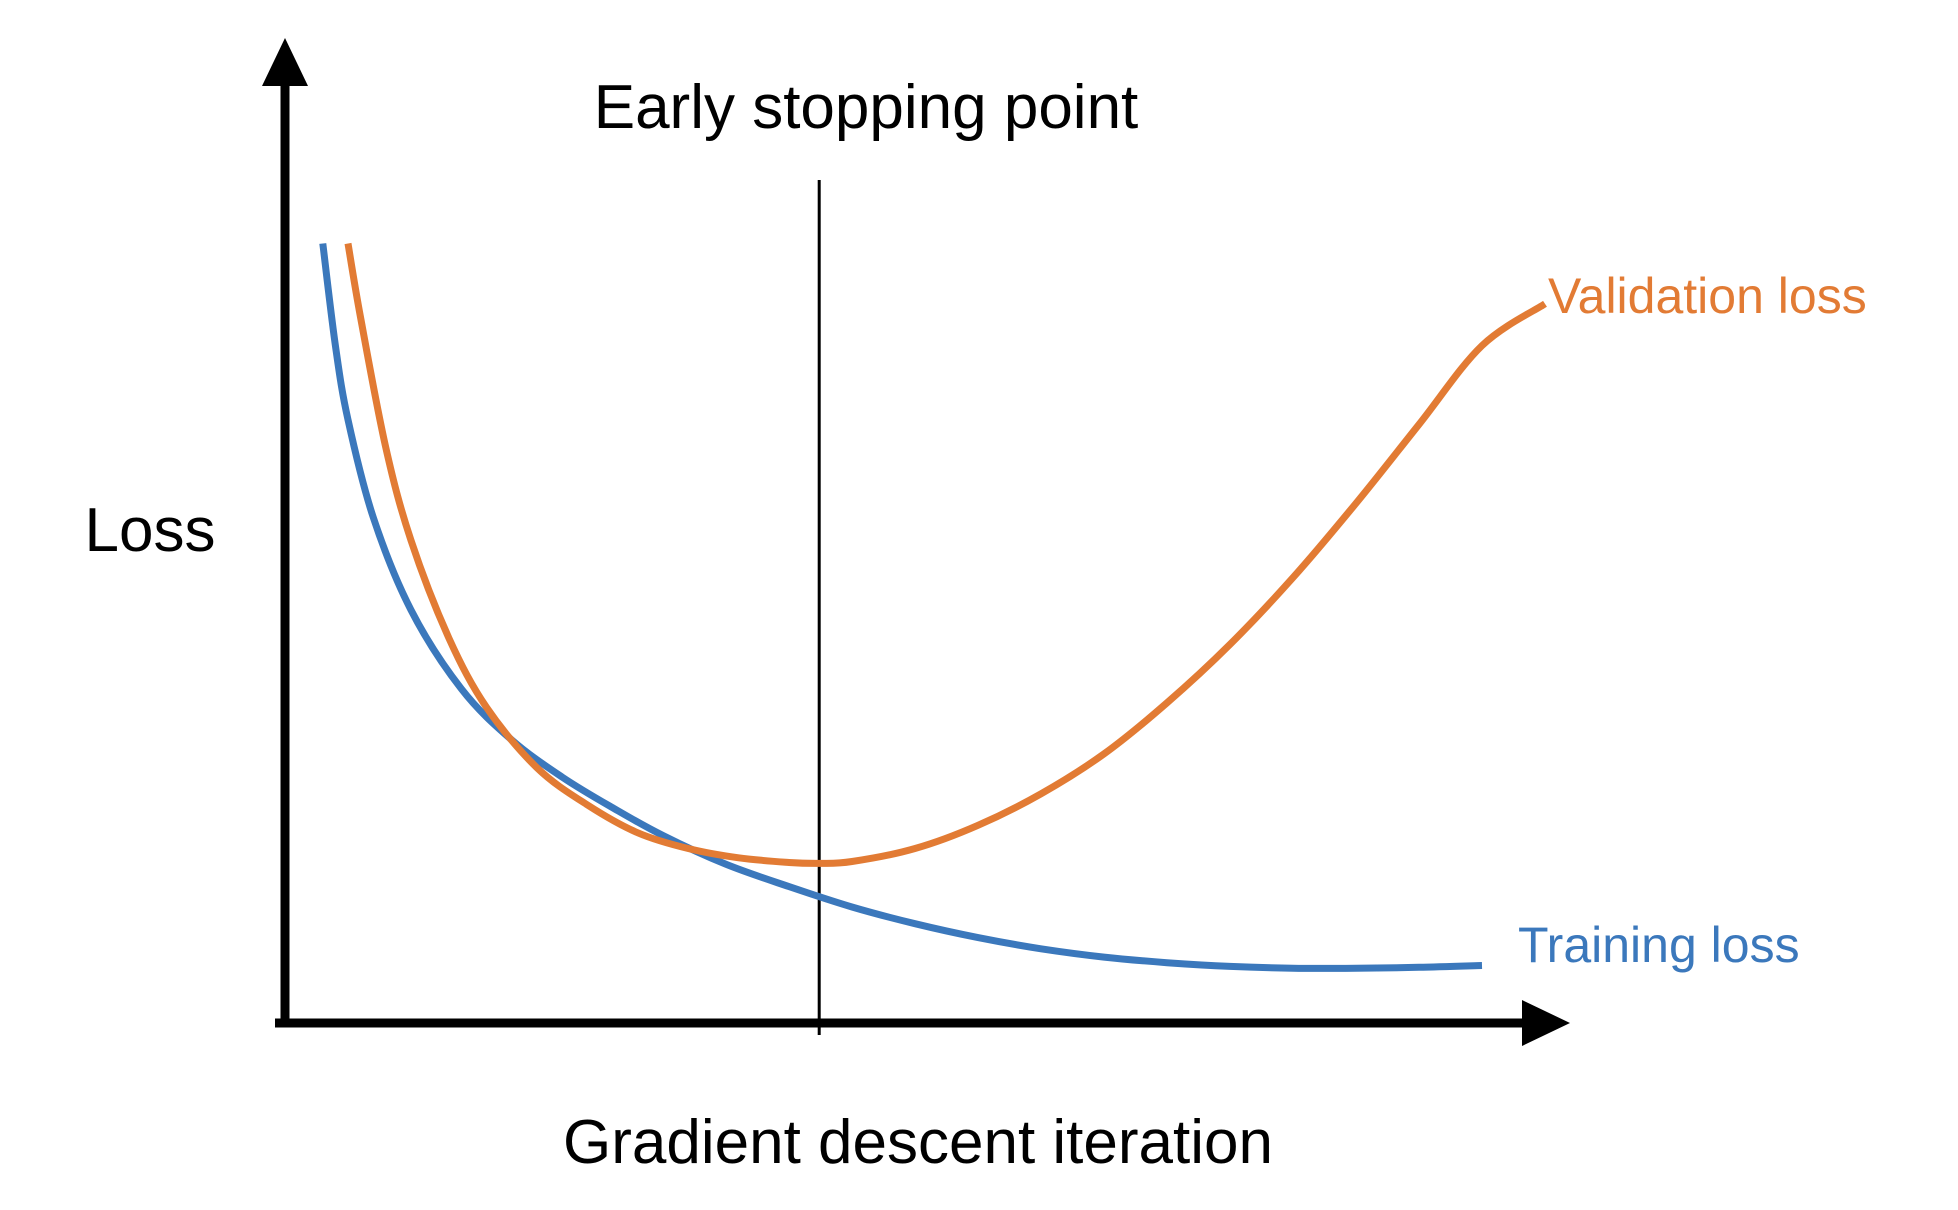 The width and height of the screenshot is (1958, 1210). I want to click on validation-loss-label: Validation loss, so click(1707, 296).